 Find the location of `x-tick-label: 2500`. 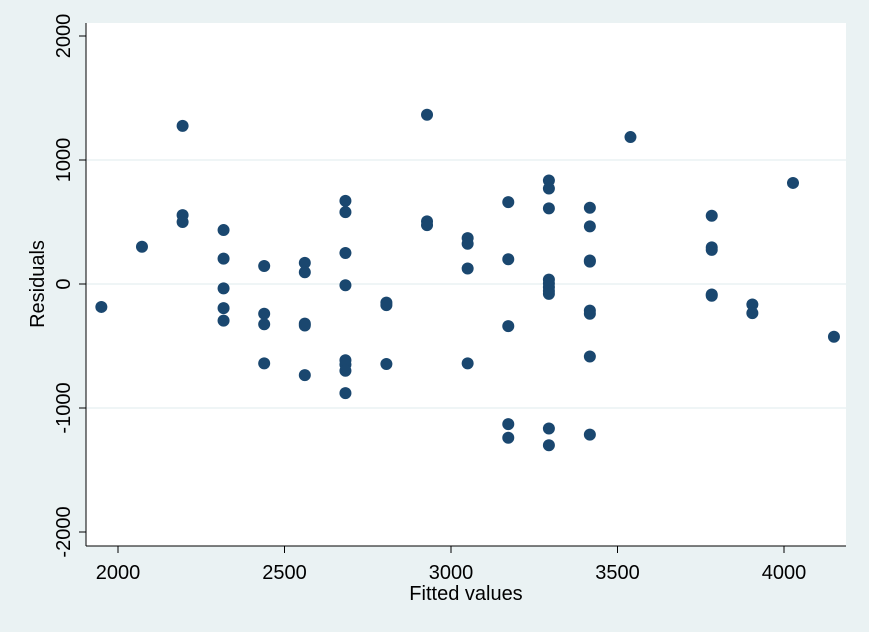

x-tick-label: 2500 is located at coordinates (284, 573).